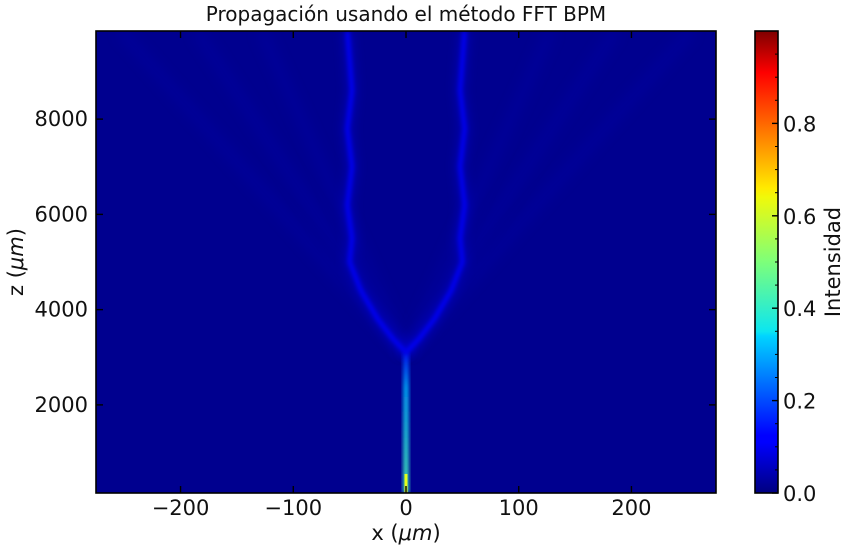 This screenshot has width=849, height=552. Describe the element at coordinates (181, 508) in the screenshot. I see `x-tick-label: −200` at that location.